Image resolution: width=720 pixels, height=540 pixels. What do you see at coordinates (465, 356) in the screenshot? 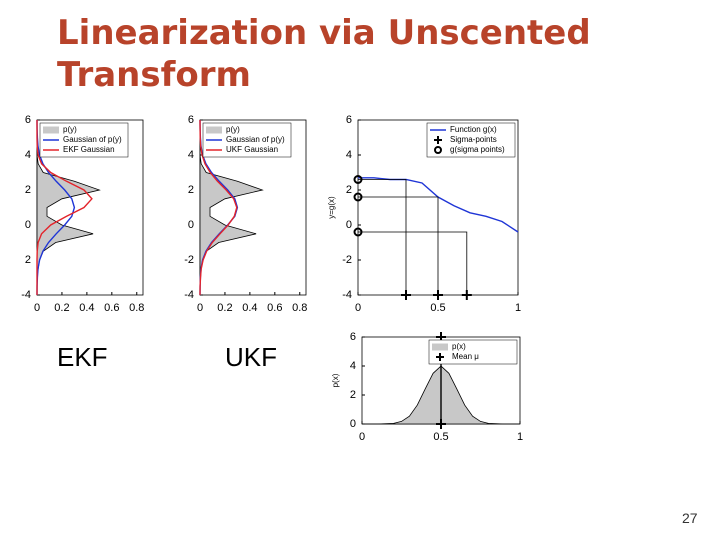
I see `legend-label: Mean μ` at bounding box center [465, 356].